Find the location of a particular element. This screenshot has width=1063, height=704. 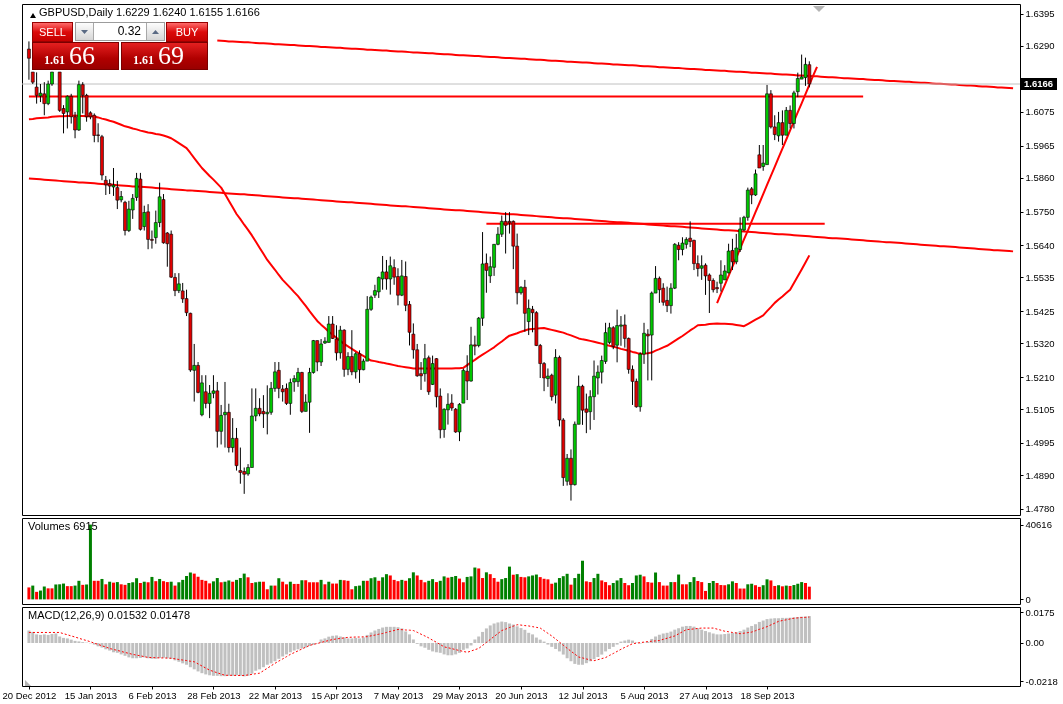

x-tick-label: 15 Jan 2013 is located at coordinates (91, 695).